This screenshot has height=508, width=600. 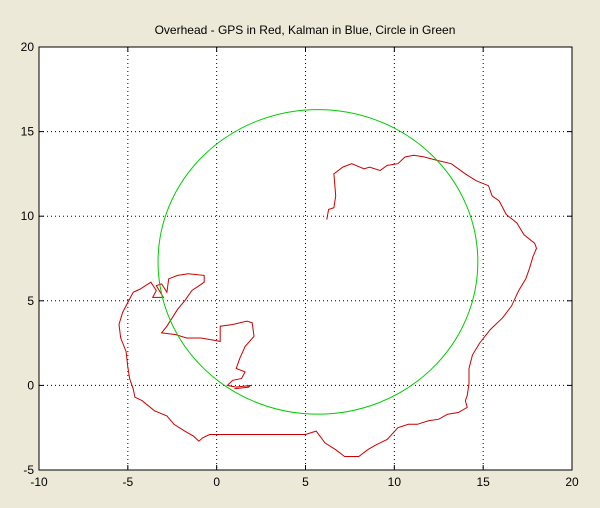 I want to click on y-tick-label: 15, so click(x=28, y=132).